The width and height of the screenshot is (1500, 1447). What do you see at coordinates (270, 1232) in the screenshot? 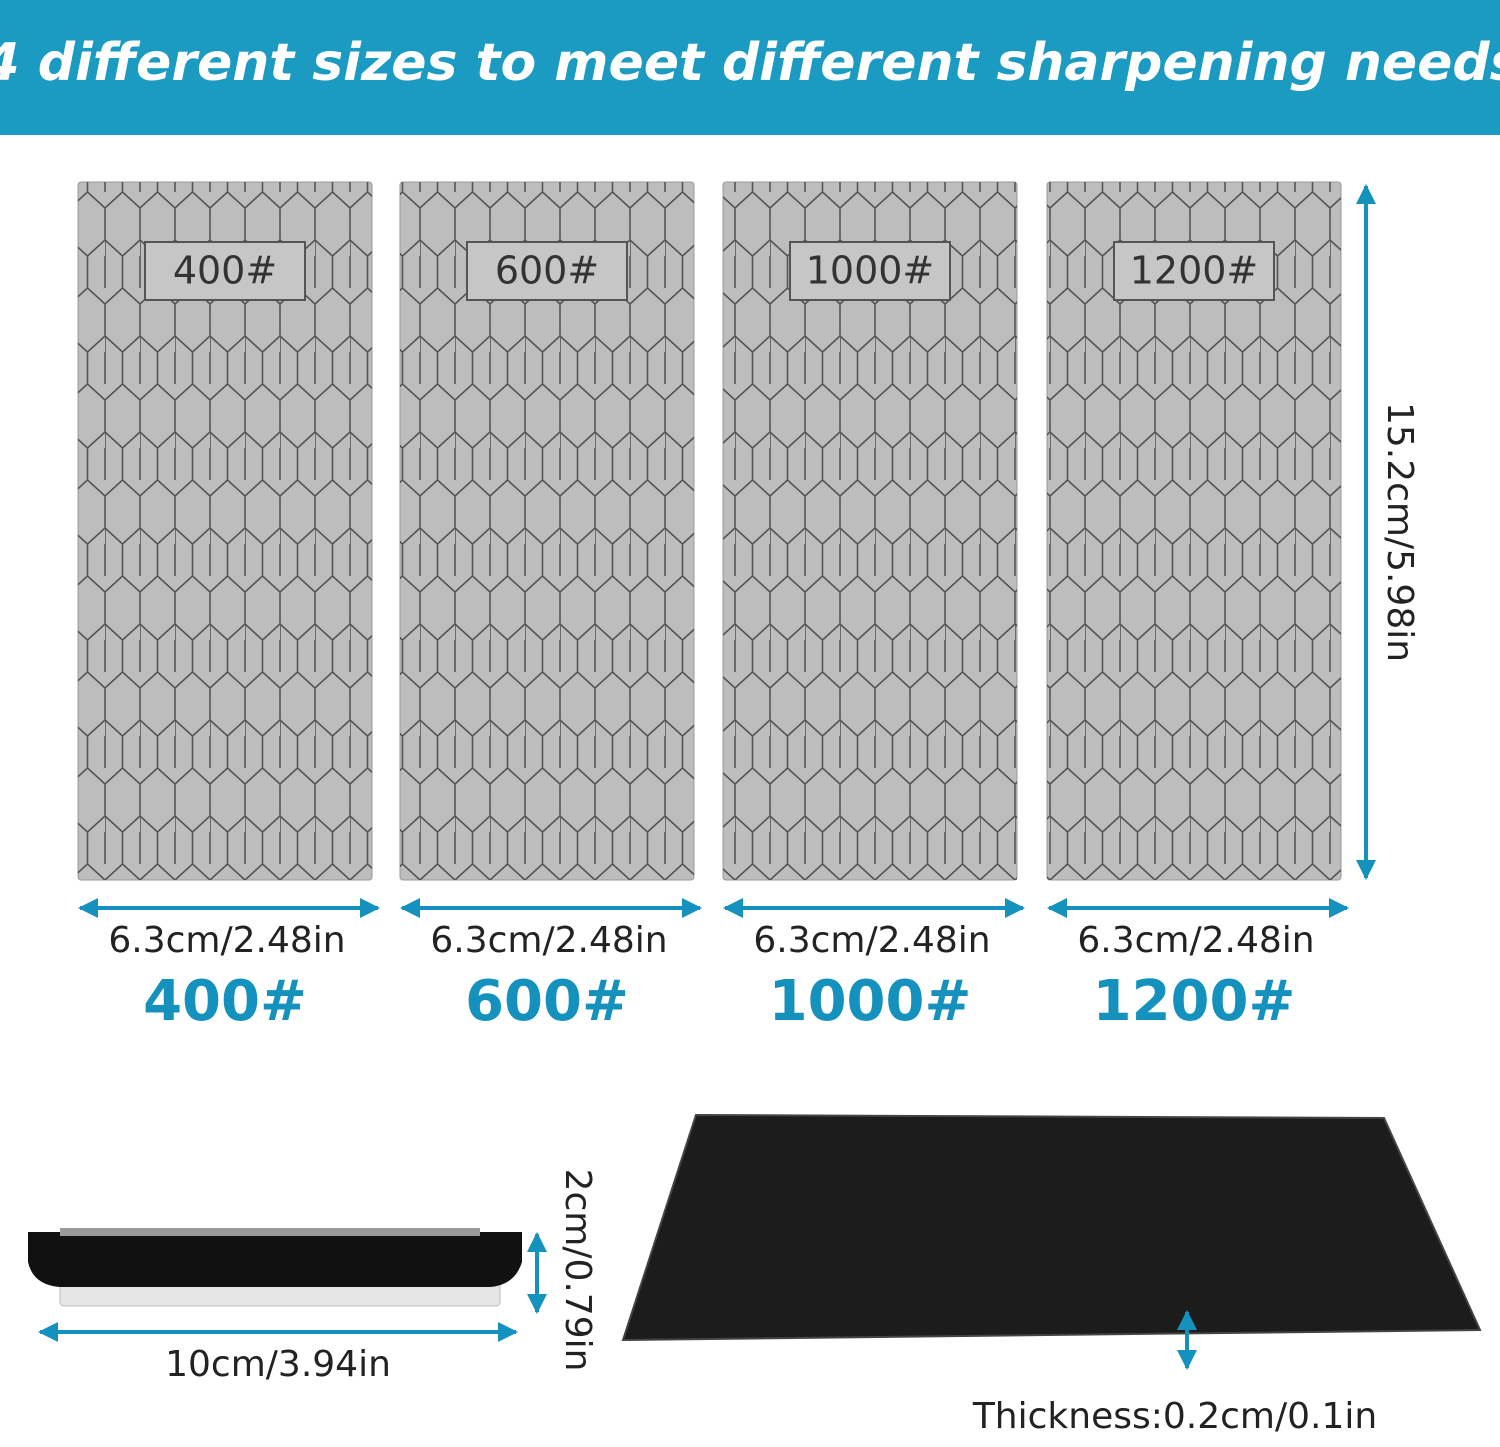
I see `holder-plate` at bounding box center [270, 1232].